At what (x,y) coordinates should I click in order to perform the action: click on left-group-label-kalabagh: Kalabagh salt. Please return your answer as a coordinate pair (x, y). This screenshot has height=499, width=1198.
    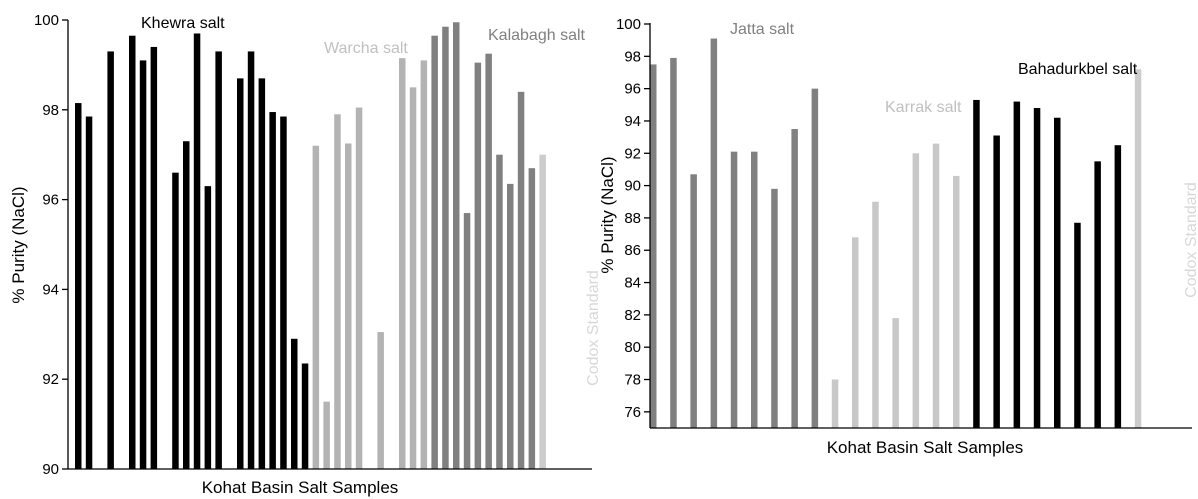
    Looking at the image, I should click on (537, 35).